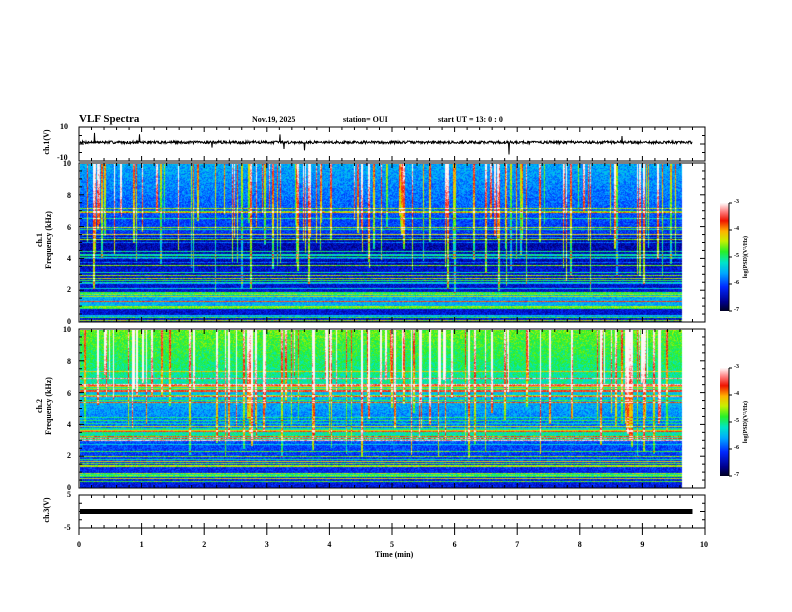 The width and height of the screenshot is (792, 612). What do you see at coordinates (69, 289) in the screenshot?
I see `spec1-ytick: 2` at bounding box center [69, 289].